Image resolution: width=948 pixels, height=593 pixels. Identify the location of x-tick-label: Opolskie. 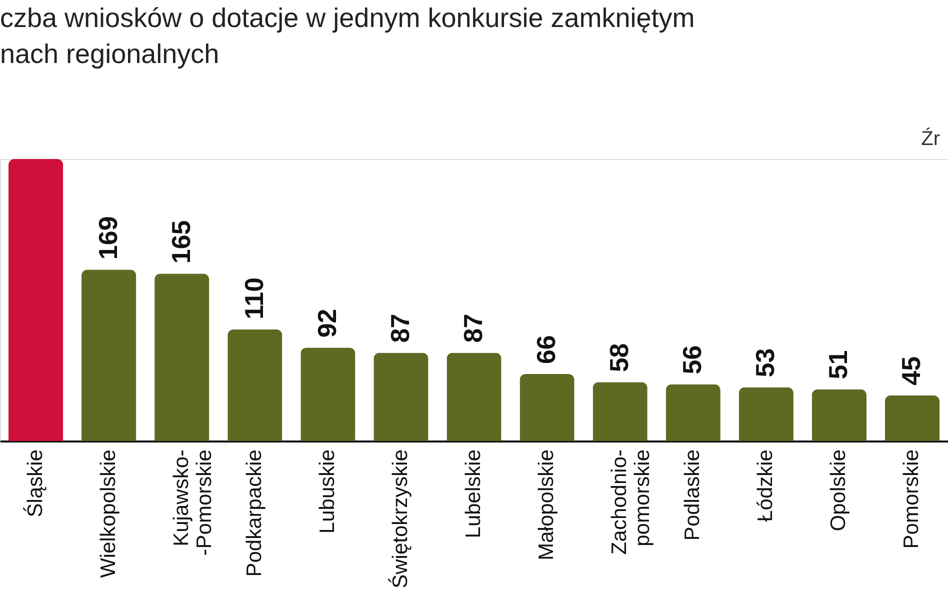
(838, 491).